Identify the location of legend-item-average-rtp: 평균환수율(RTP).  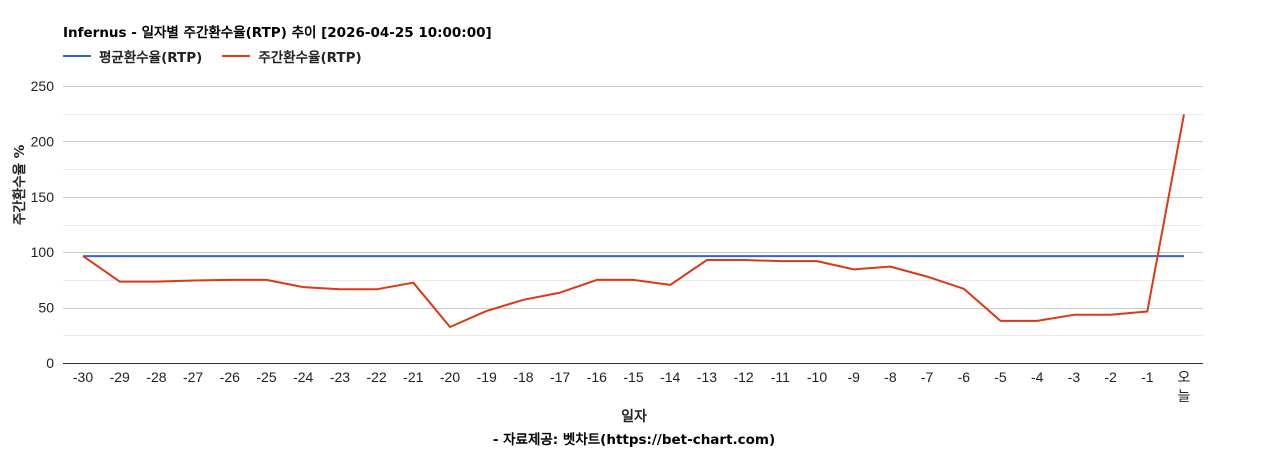
(132, 56).